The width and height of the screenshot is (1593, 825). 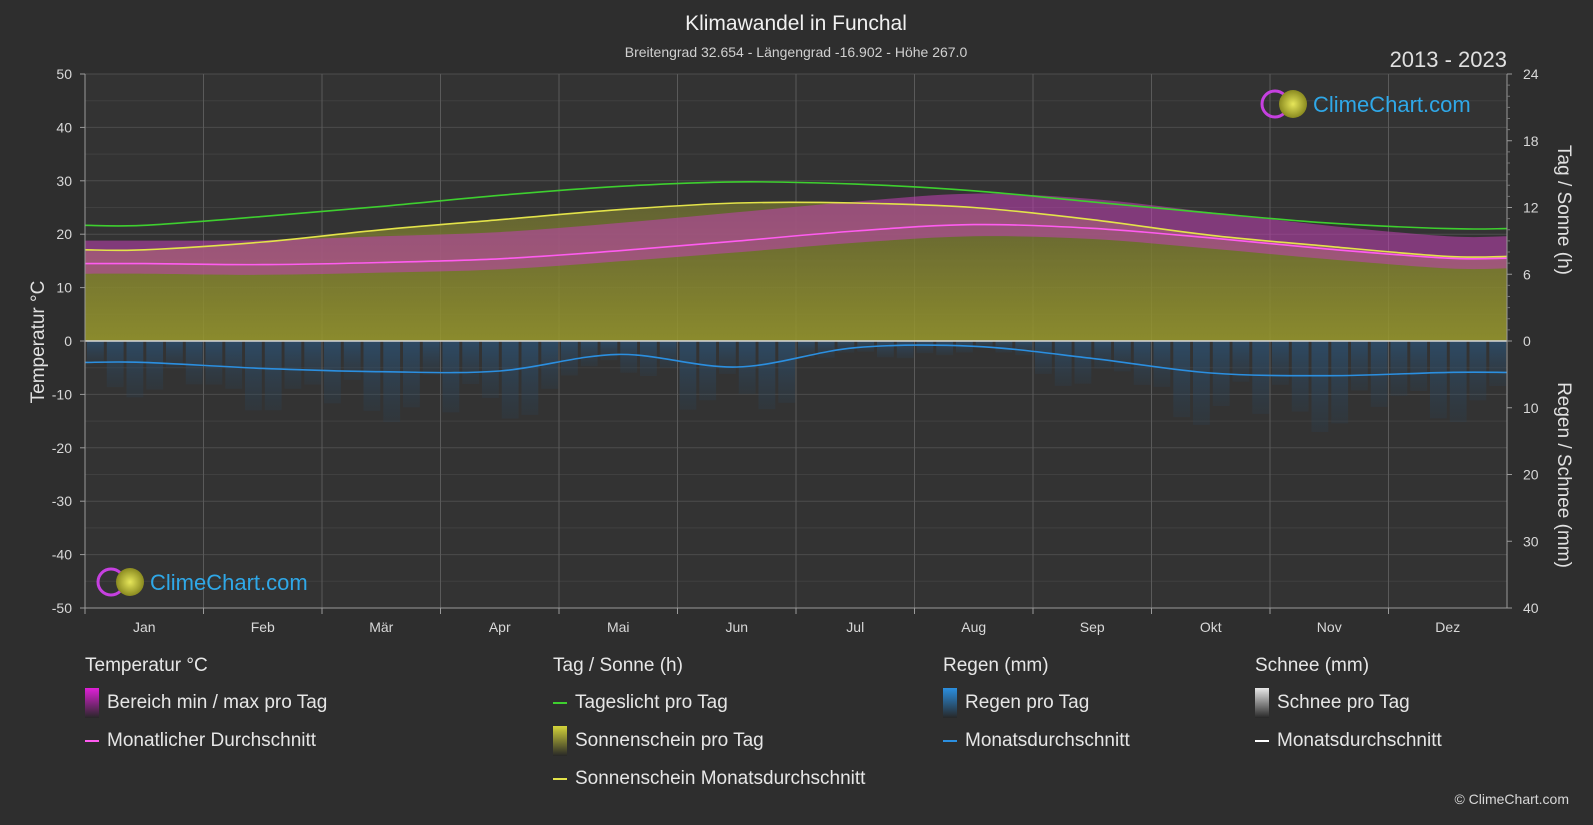 I want to click on y-left-tick-label: -10, so click(x=62, y=394).